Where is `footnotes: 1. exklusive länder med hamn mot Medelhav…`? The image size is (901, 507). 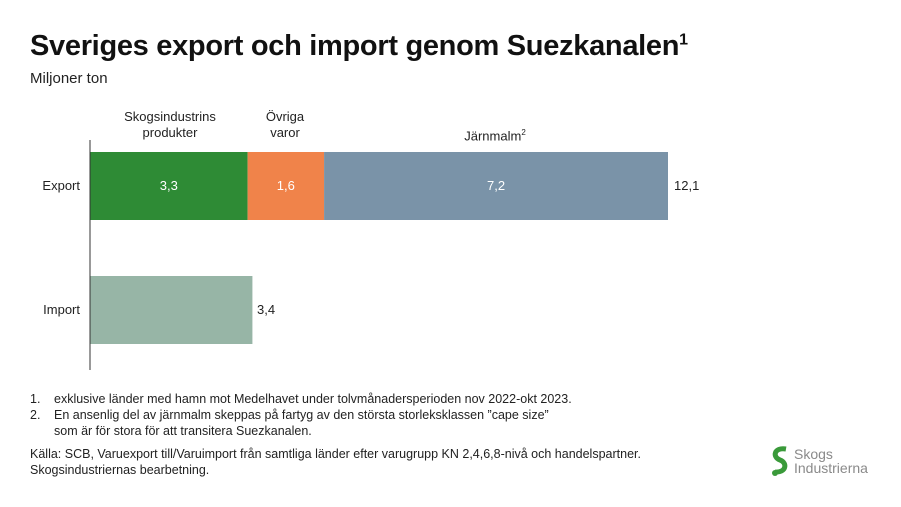 footnotes: 1. exklusive länder med hamn mot Medelhav… is located at coordinates (301, 415).